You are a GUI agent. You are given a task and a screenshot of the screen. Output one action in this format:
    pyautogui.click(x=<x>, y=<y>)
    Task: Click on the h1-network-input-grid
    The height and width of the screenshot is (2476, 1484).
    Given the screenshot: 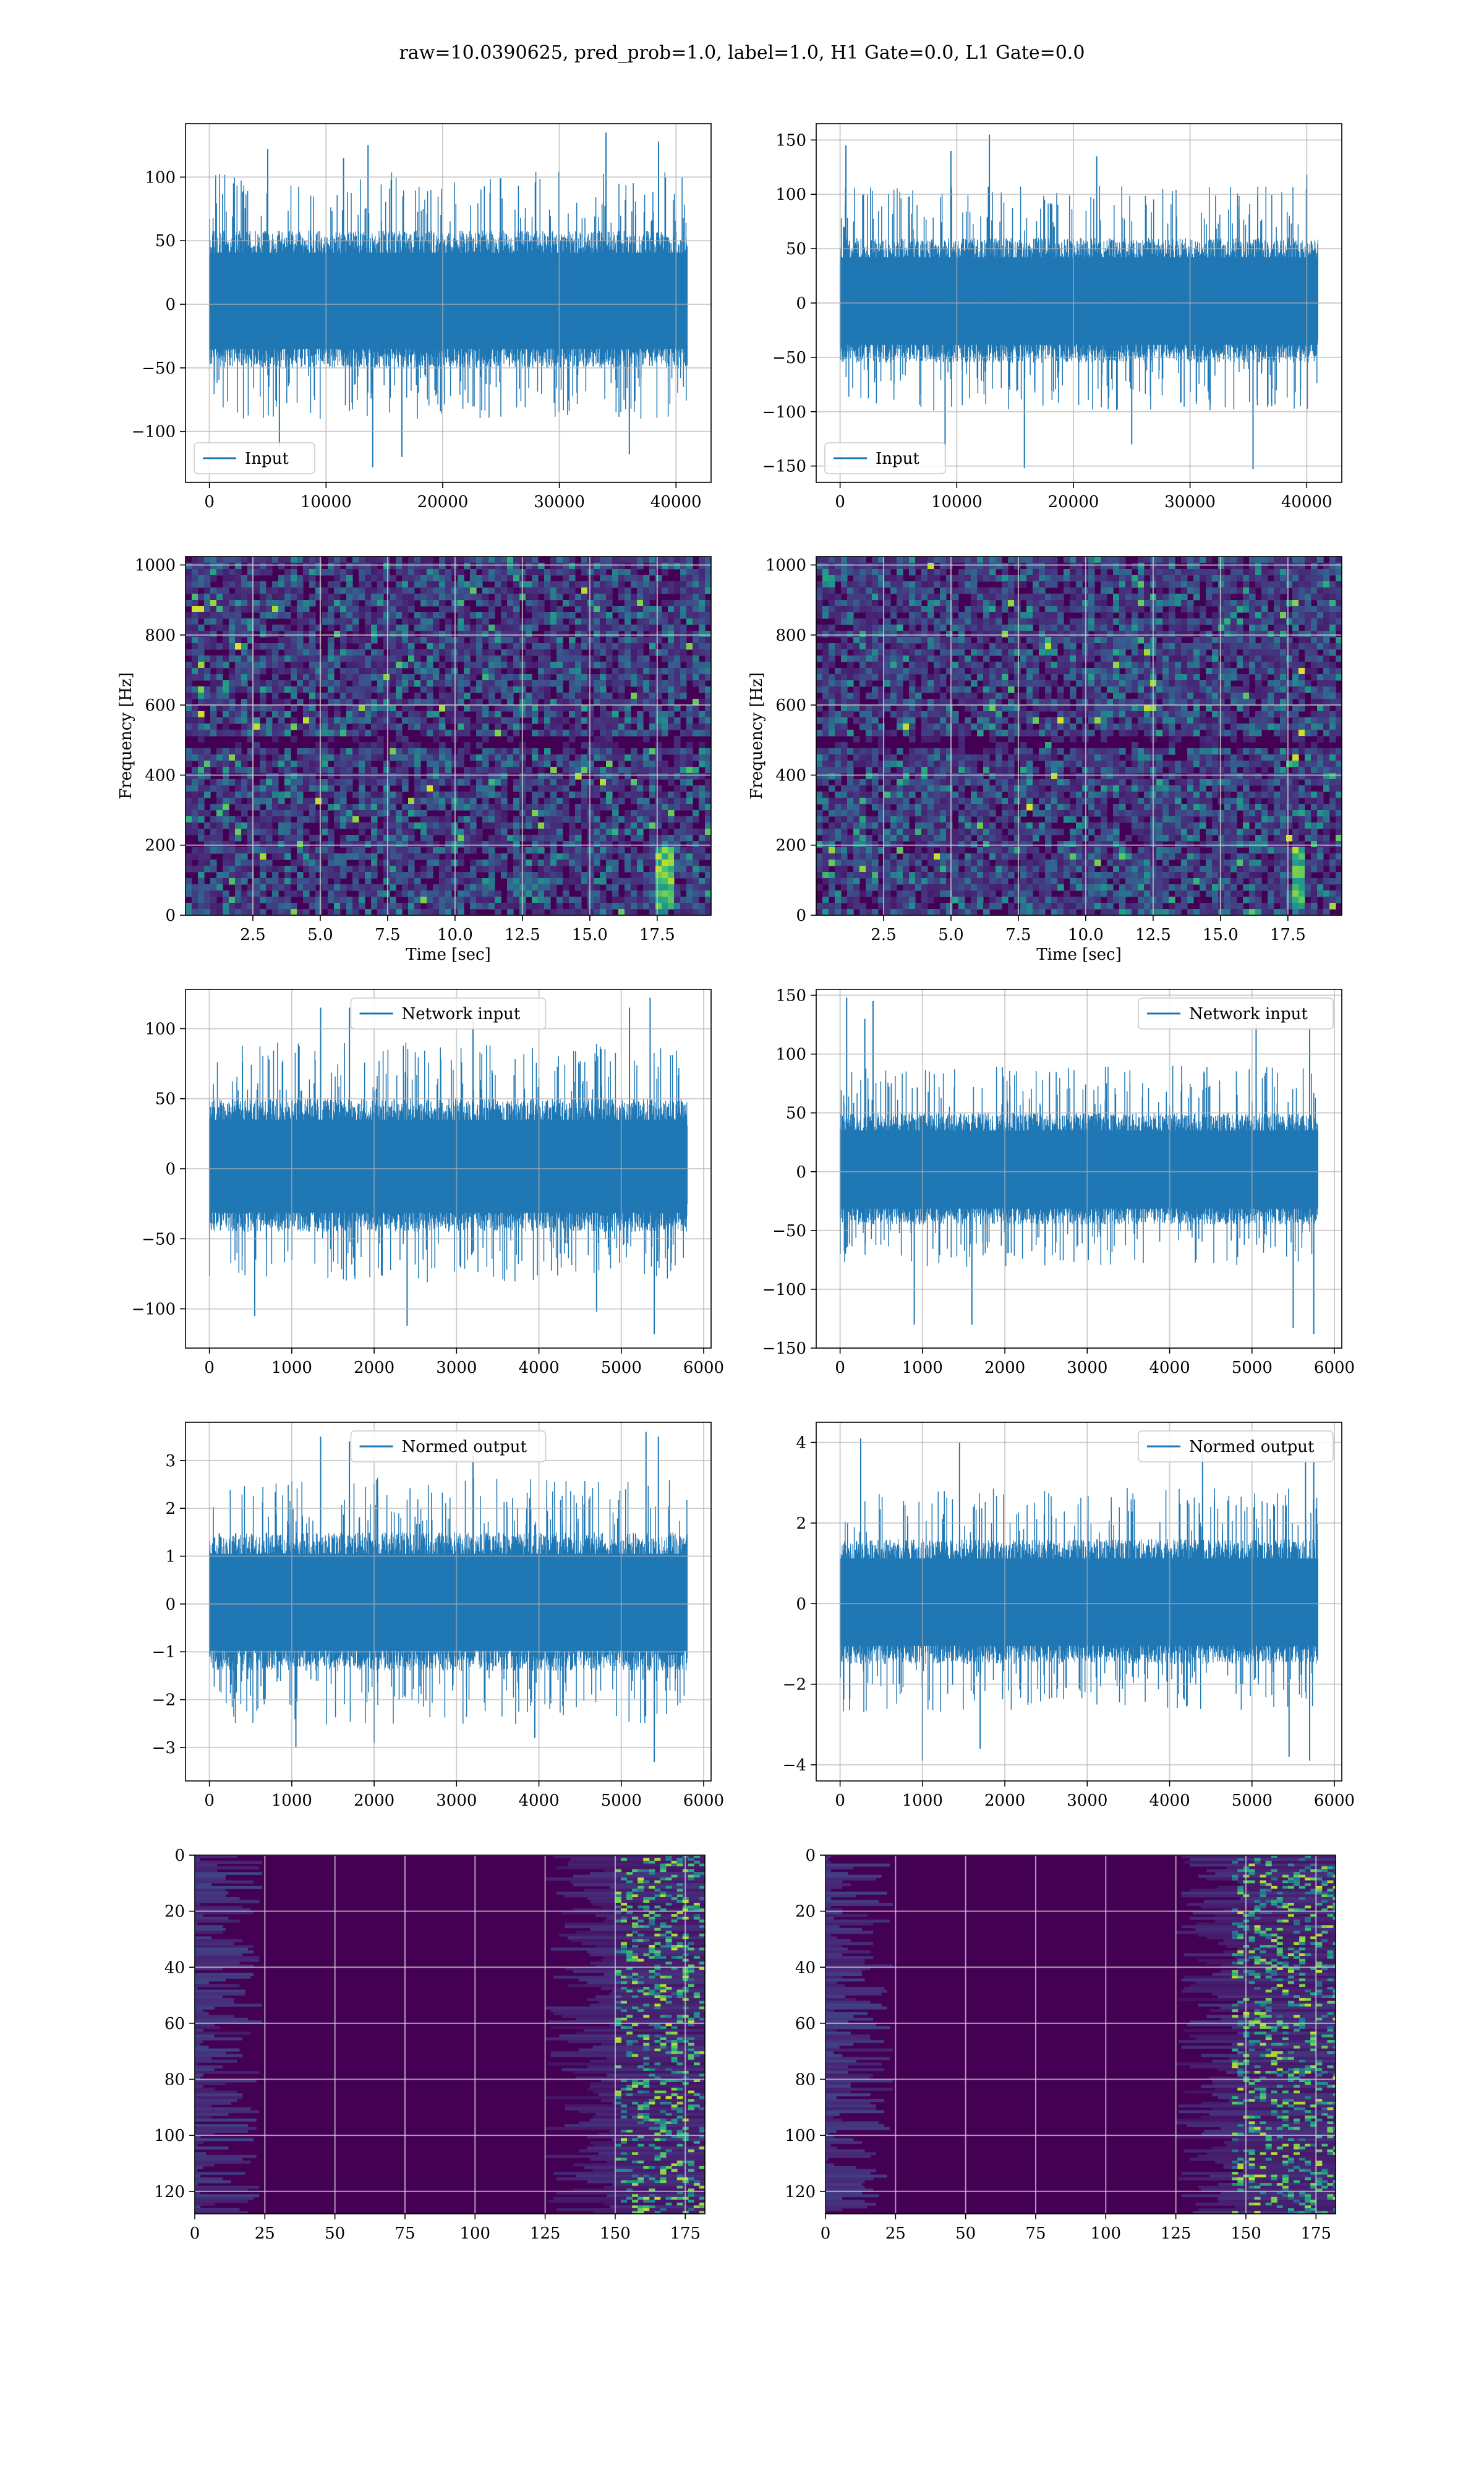 What is the action you would take?
    pyautogui.click(x=448, y=1168)
    